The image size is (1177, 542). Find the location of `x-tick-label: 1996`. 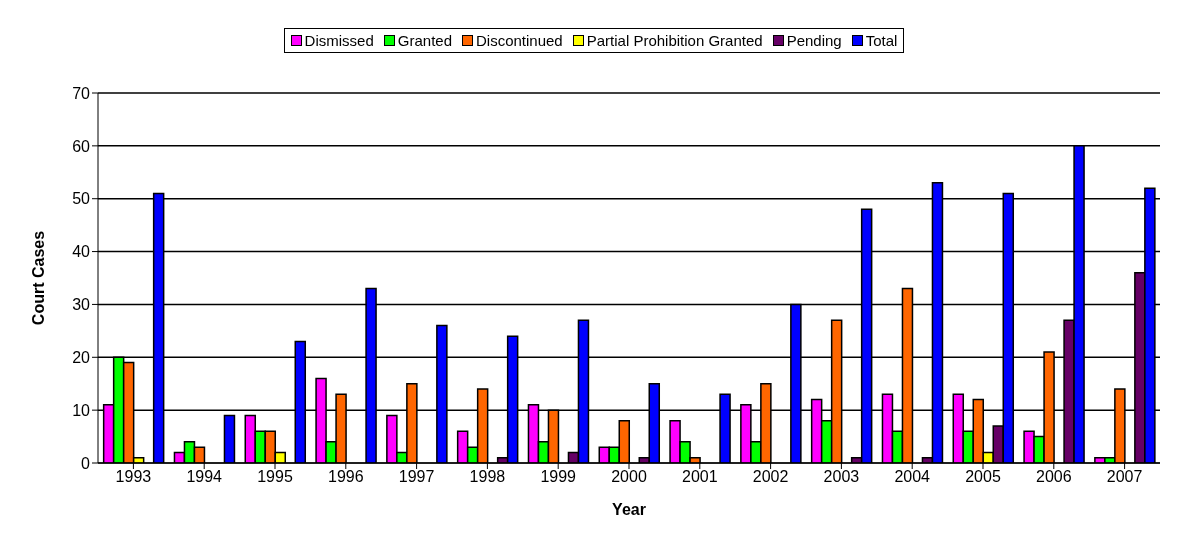

x-tick-label: 1996 is located at coordinates (346, 477).